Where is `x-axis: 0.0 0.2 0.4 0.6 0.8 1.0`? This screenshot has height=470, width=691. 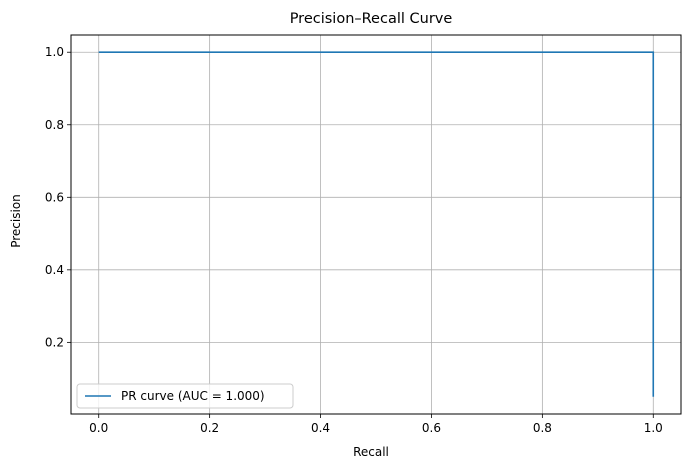
x-axis: 0.0 0.2 0.4 0.6 0.8 1.0 is located at coordinates (376, 424).